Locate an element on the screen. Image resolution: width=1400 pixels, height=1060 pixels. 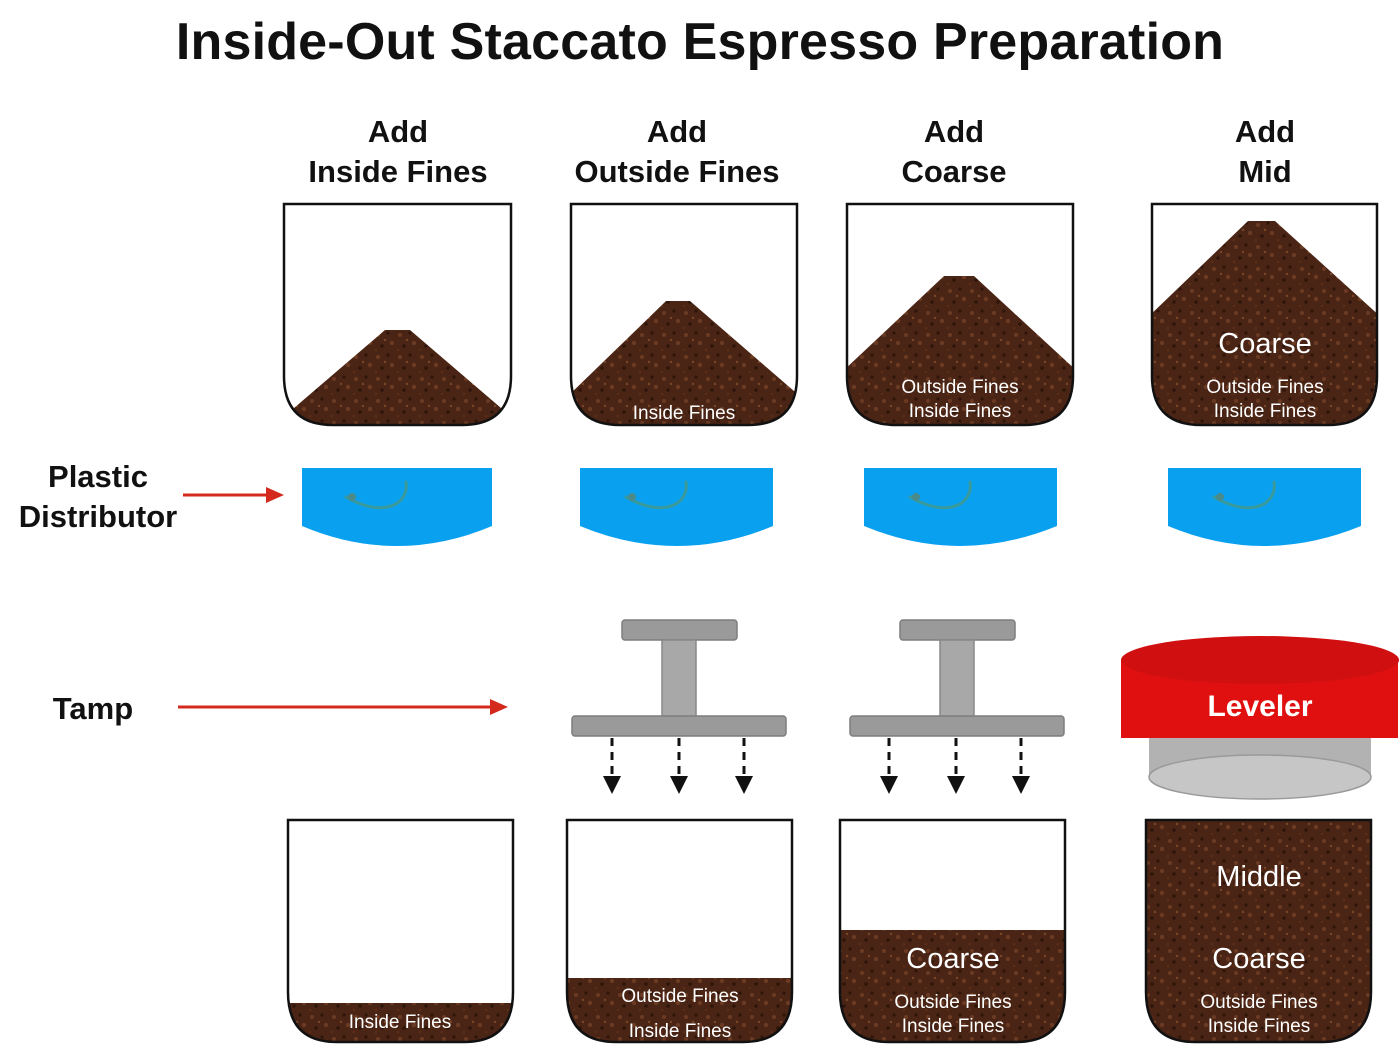
step-1-heading-line1: Add is located at coordinates (398, 131).